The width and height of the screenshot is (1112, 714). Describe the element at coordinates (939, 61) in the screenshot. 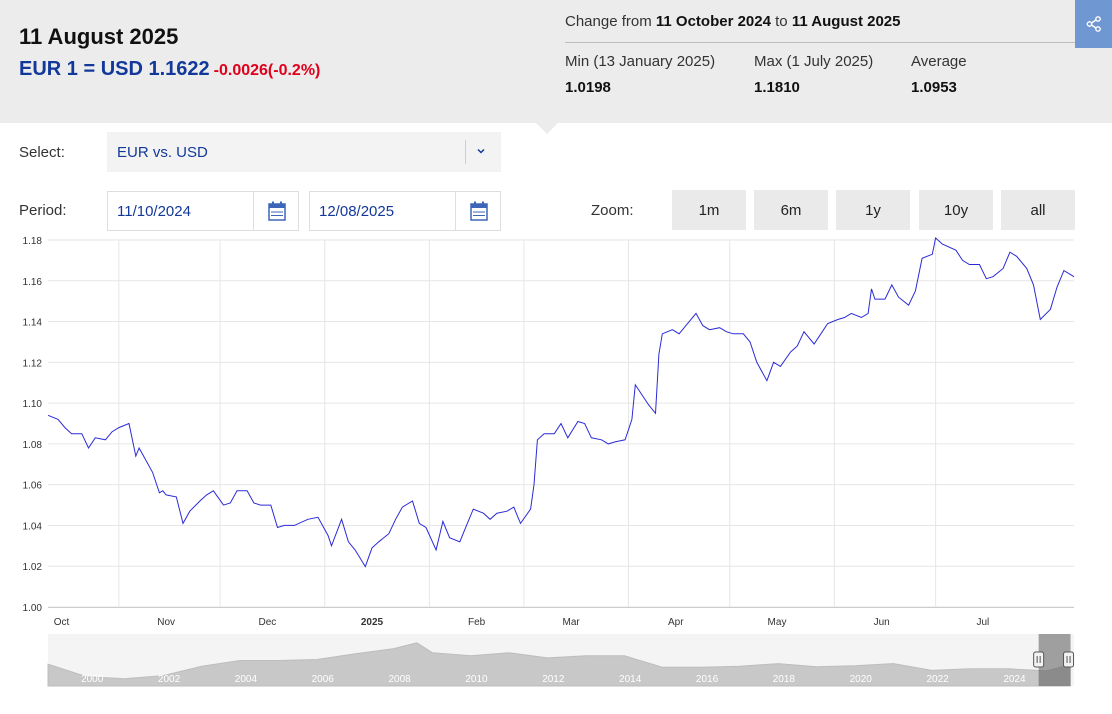

I see `stat-average-label: Average` at that location.